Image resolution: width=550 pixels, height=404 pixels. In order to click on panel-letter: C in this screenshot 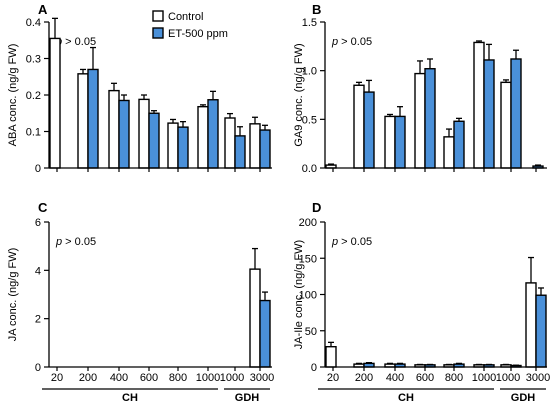, I will do `click(43, 207)`.